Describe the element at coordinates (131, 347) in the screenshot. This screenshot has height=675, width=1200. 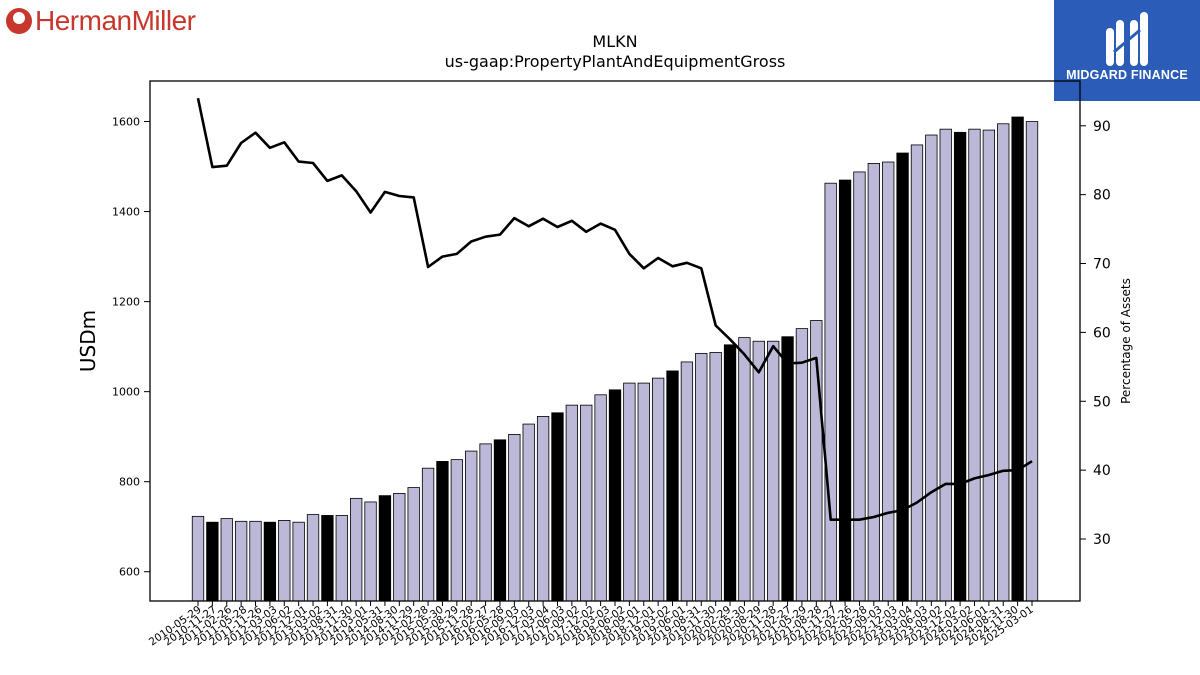
I see `left-axis: 600 800 1000 1200 1400 1600` at that location.